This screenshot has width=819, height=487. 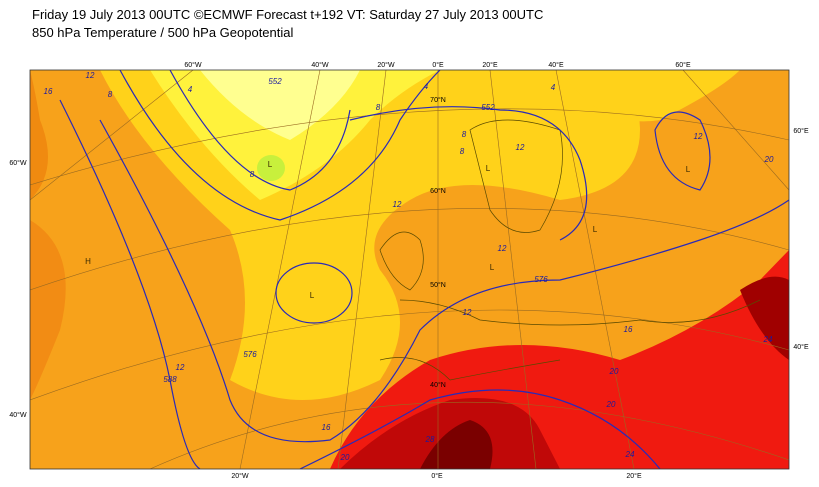 I want to click on very-hot-area, so click(x=764, y=318).